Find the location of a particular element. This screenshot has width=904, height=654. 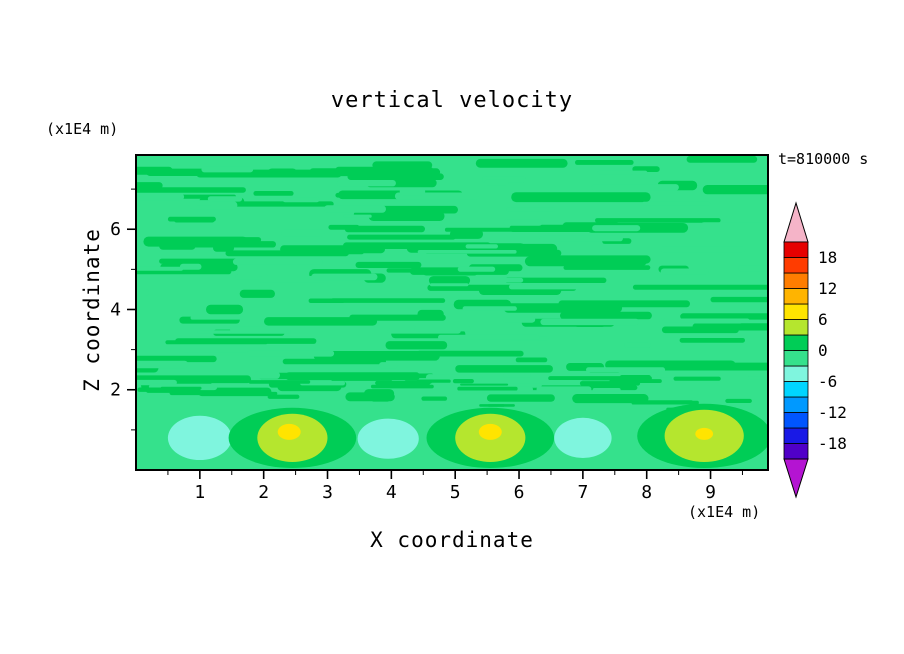

y-tick-label: 2 is located at coordinates (115, 390).